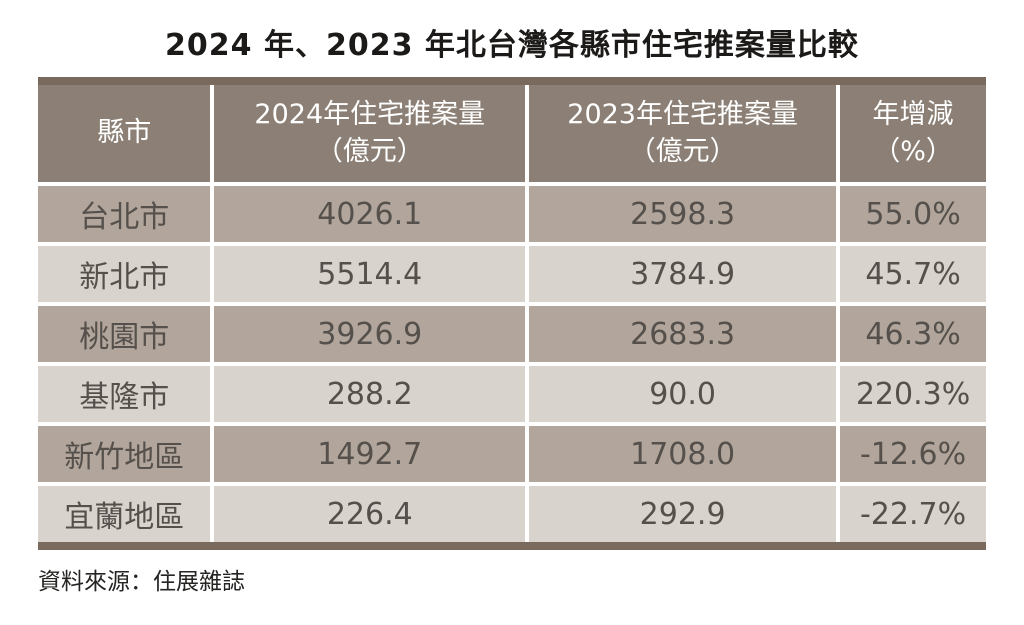 The width and height of the screenshot is (1024, 625). What do you see at coordinates (370, 214) in the screenshot?
I see `cell-2024-volume: 4026.1` at bounding box center [370, 214].